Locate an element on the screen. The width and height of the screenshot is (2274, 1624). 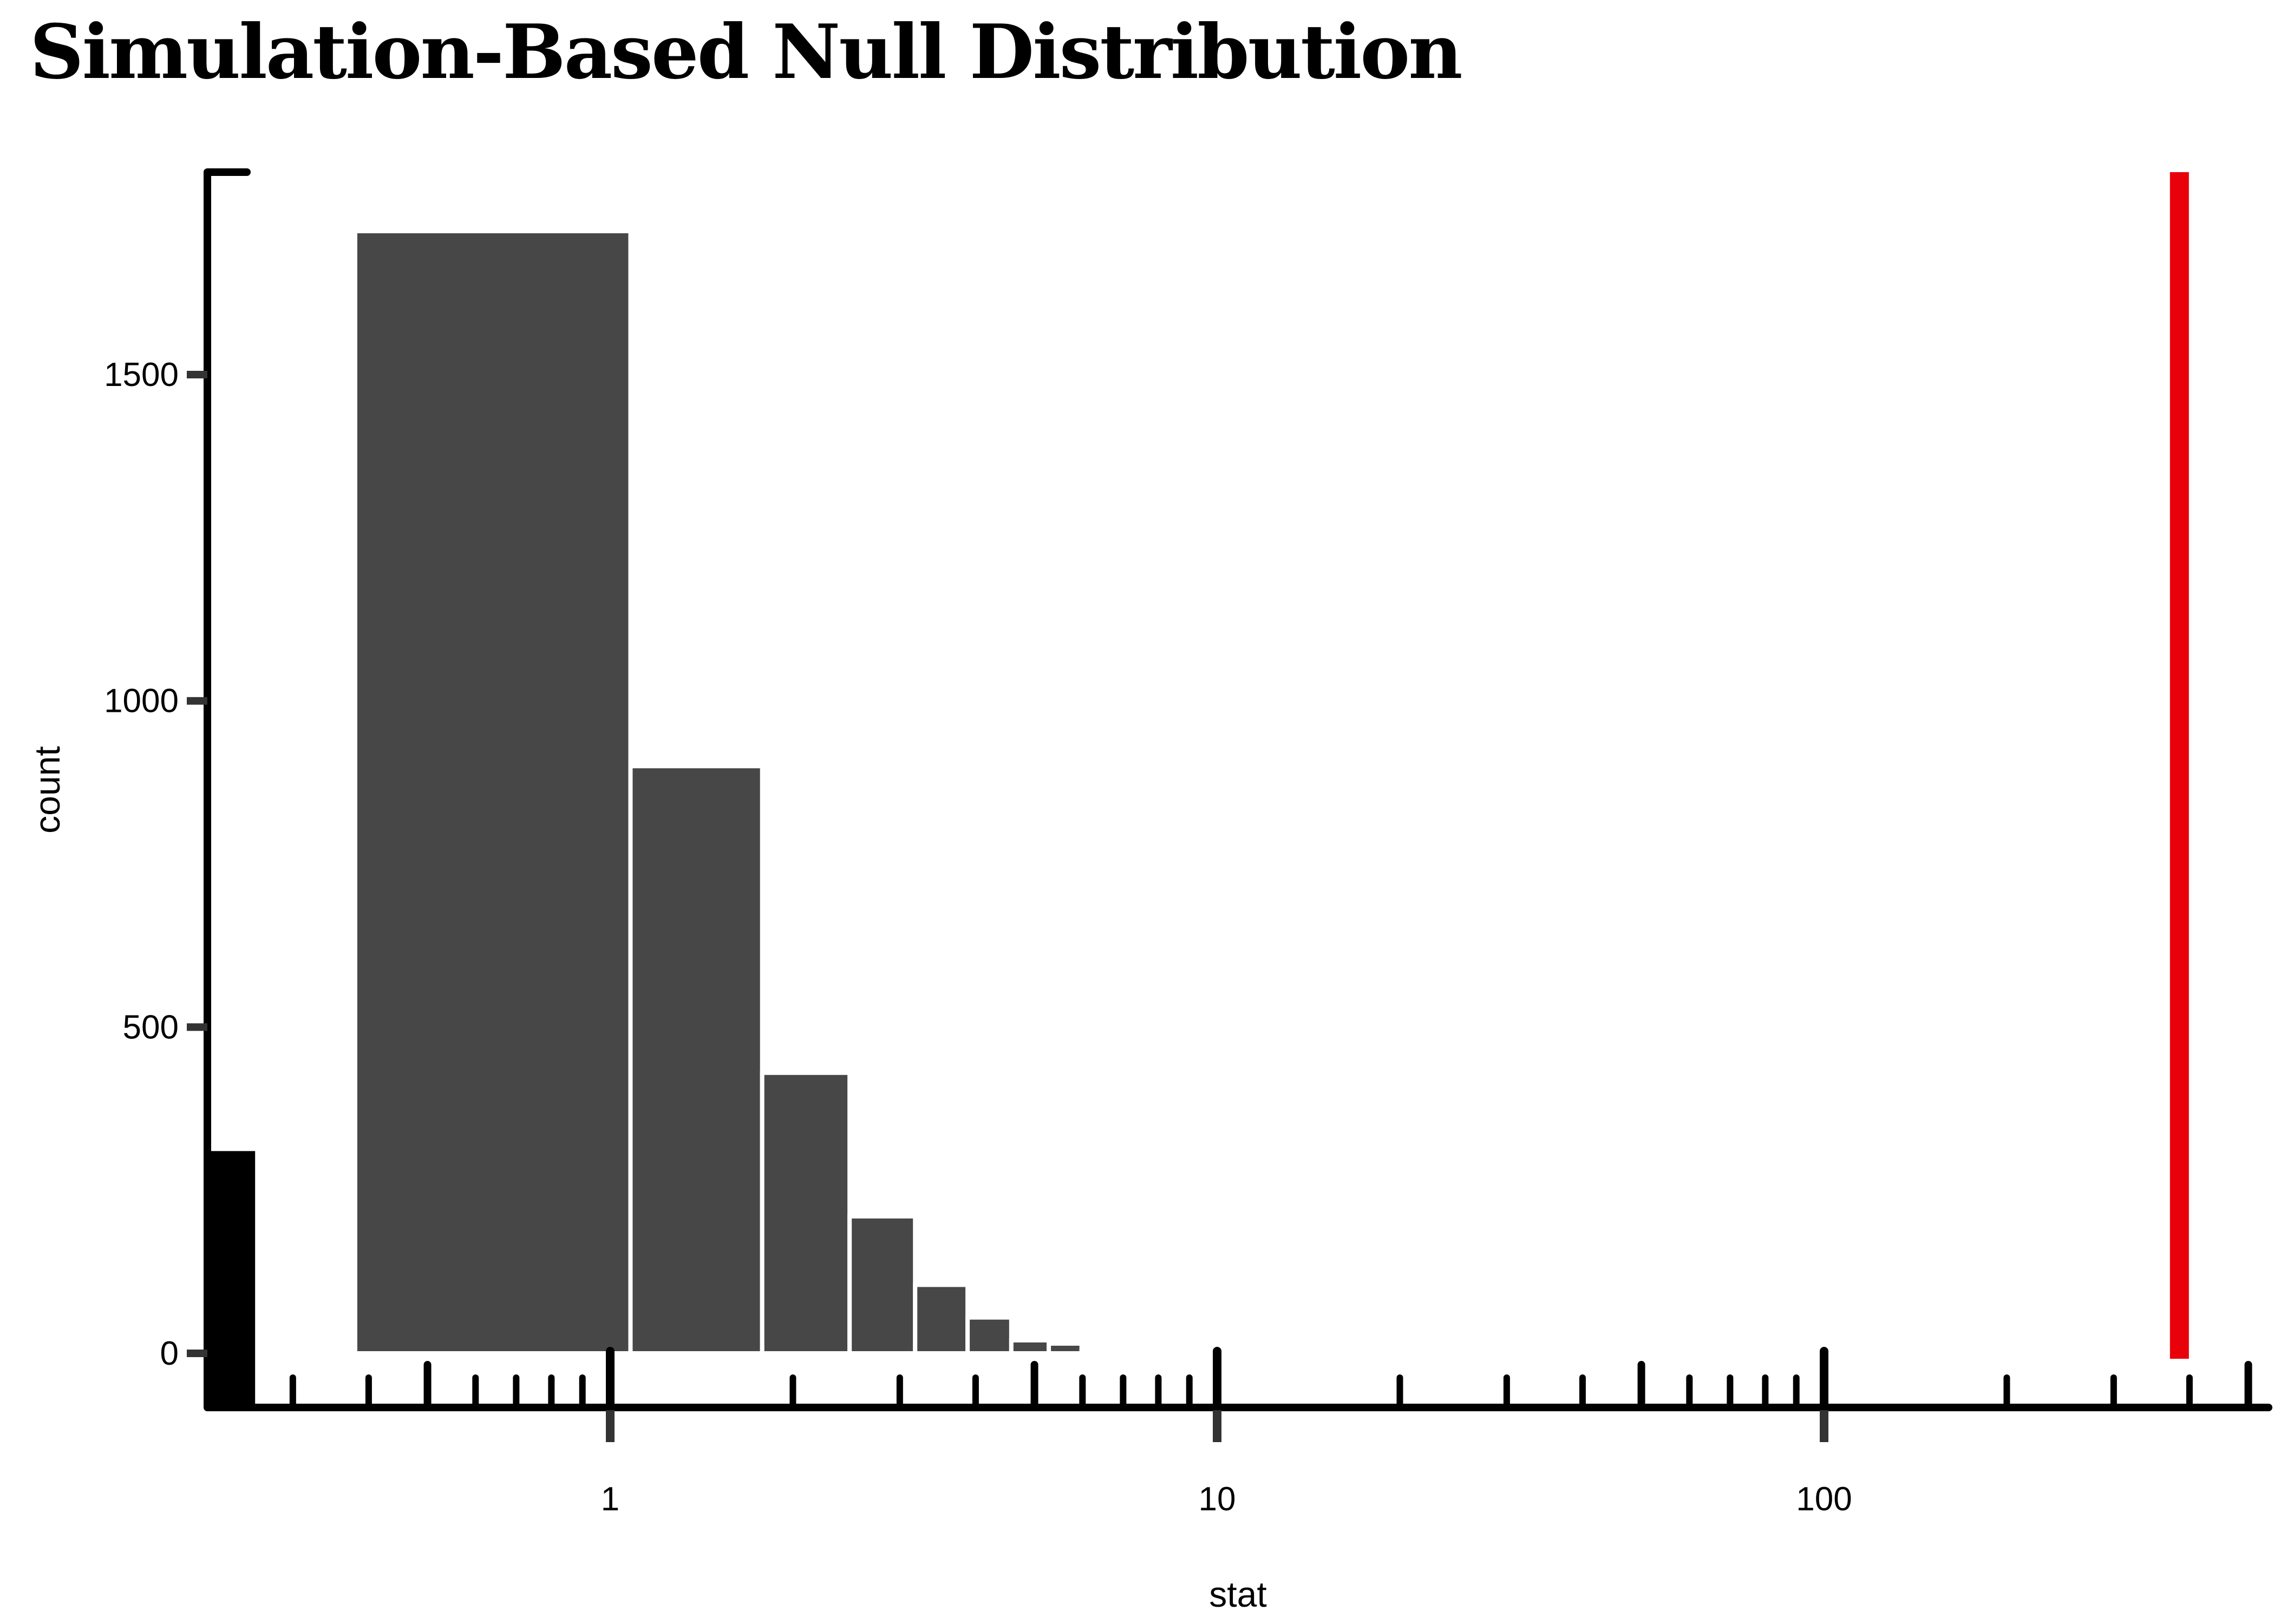
y-axis-tick-label: 1500 is located at coordinates (142, 375).